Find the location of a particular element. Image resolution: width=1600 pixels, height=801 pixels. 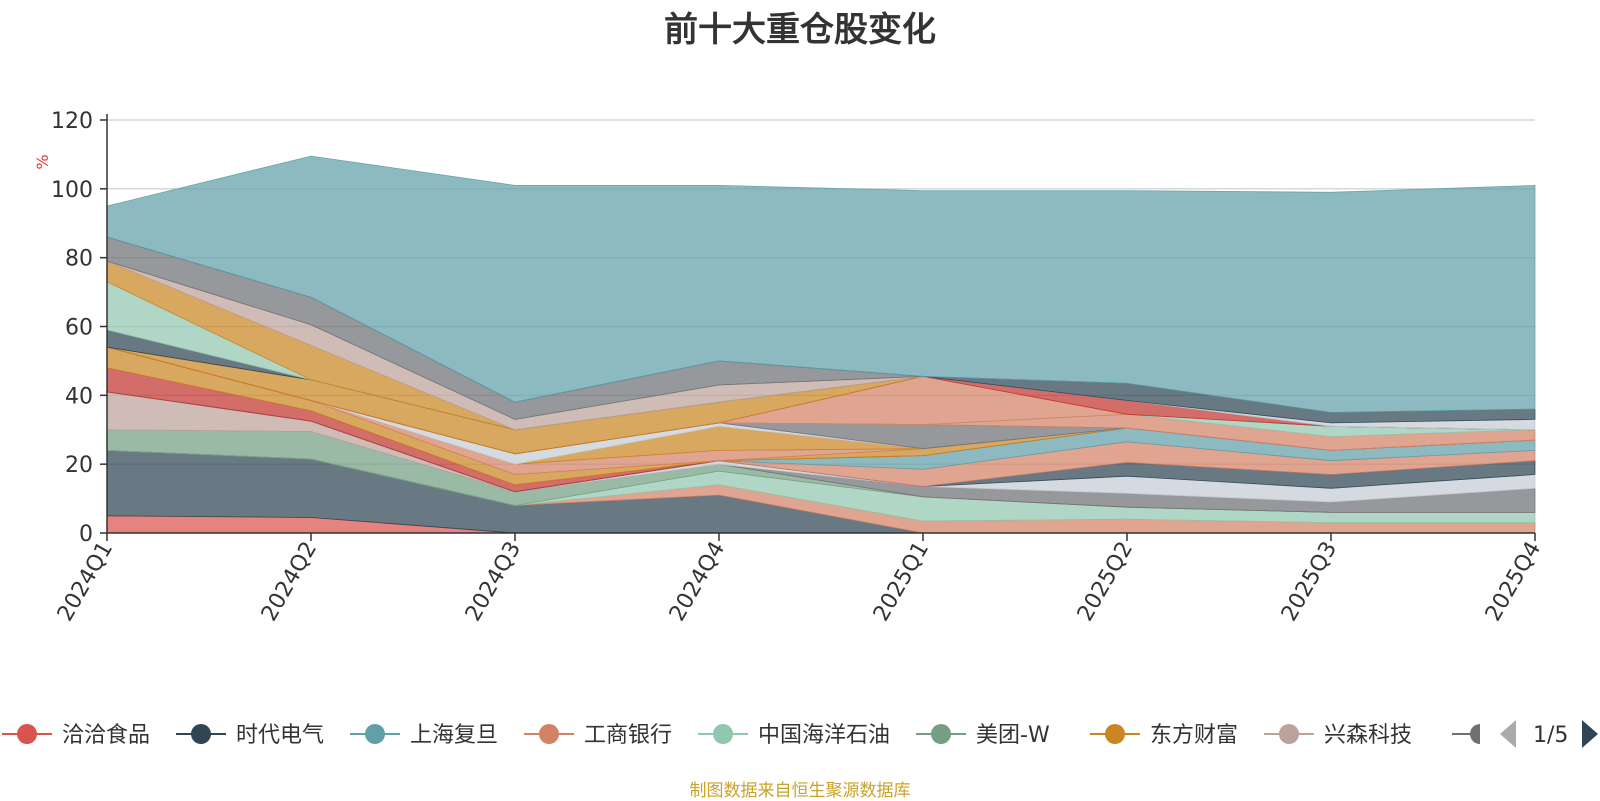

legend-page-indicator: 1/5 is located at coordinates (1550, 735).